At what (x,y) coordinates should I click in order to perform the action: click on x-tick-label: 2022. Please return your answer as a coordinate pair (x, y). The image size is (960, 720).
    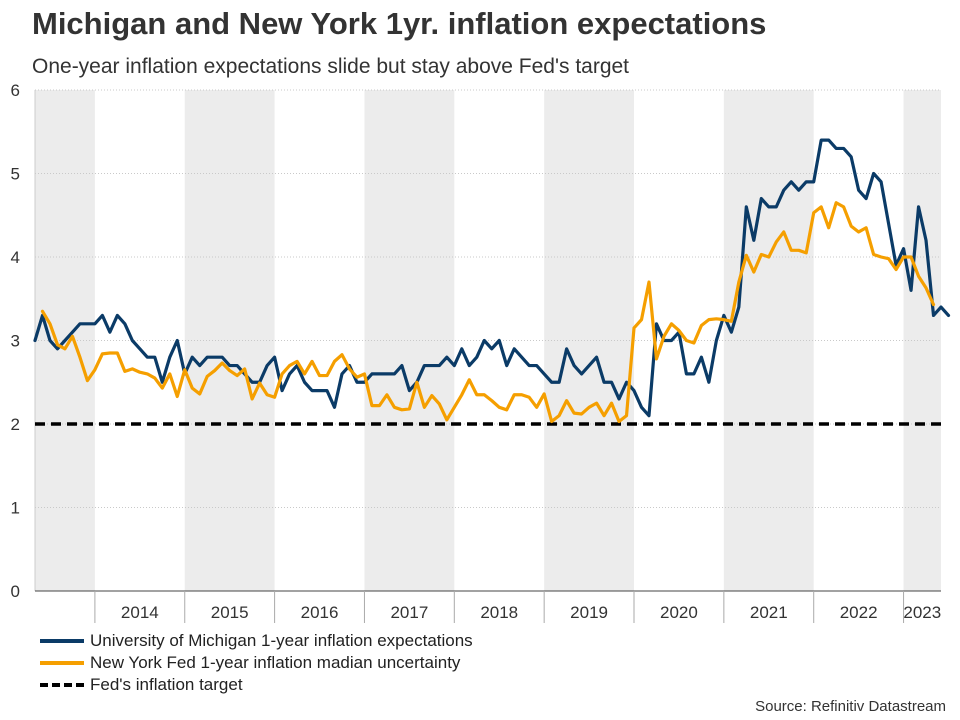
    Looking at the image, I should click on (859, 612).